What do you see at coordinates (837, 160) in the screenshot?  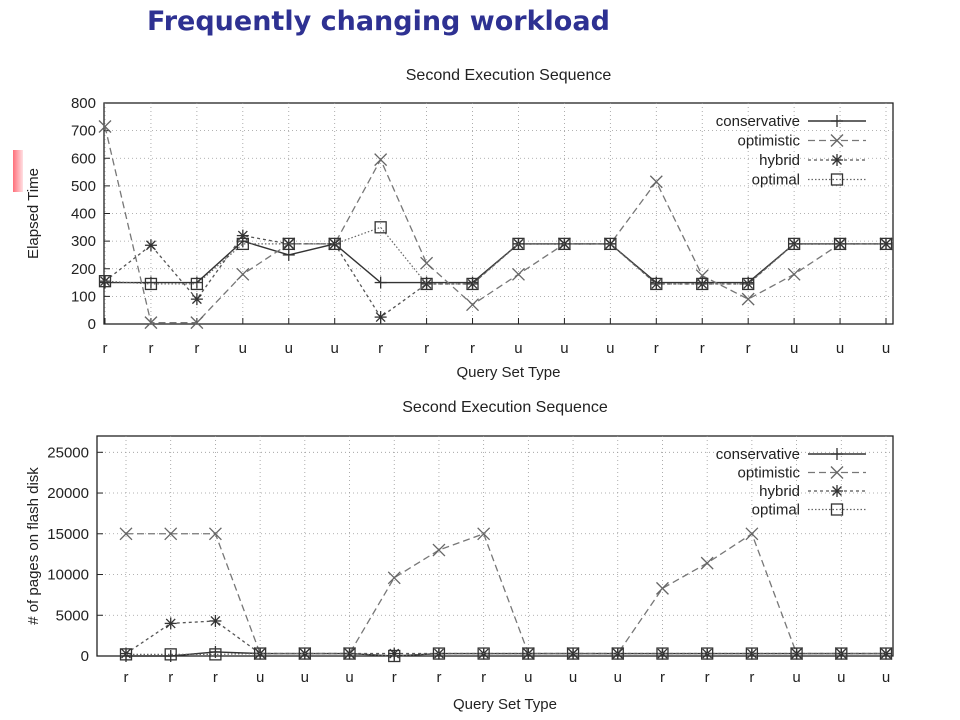 I see `legend-marker-hybrid` at bounding box center [837, 160].